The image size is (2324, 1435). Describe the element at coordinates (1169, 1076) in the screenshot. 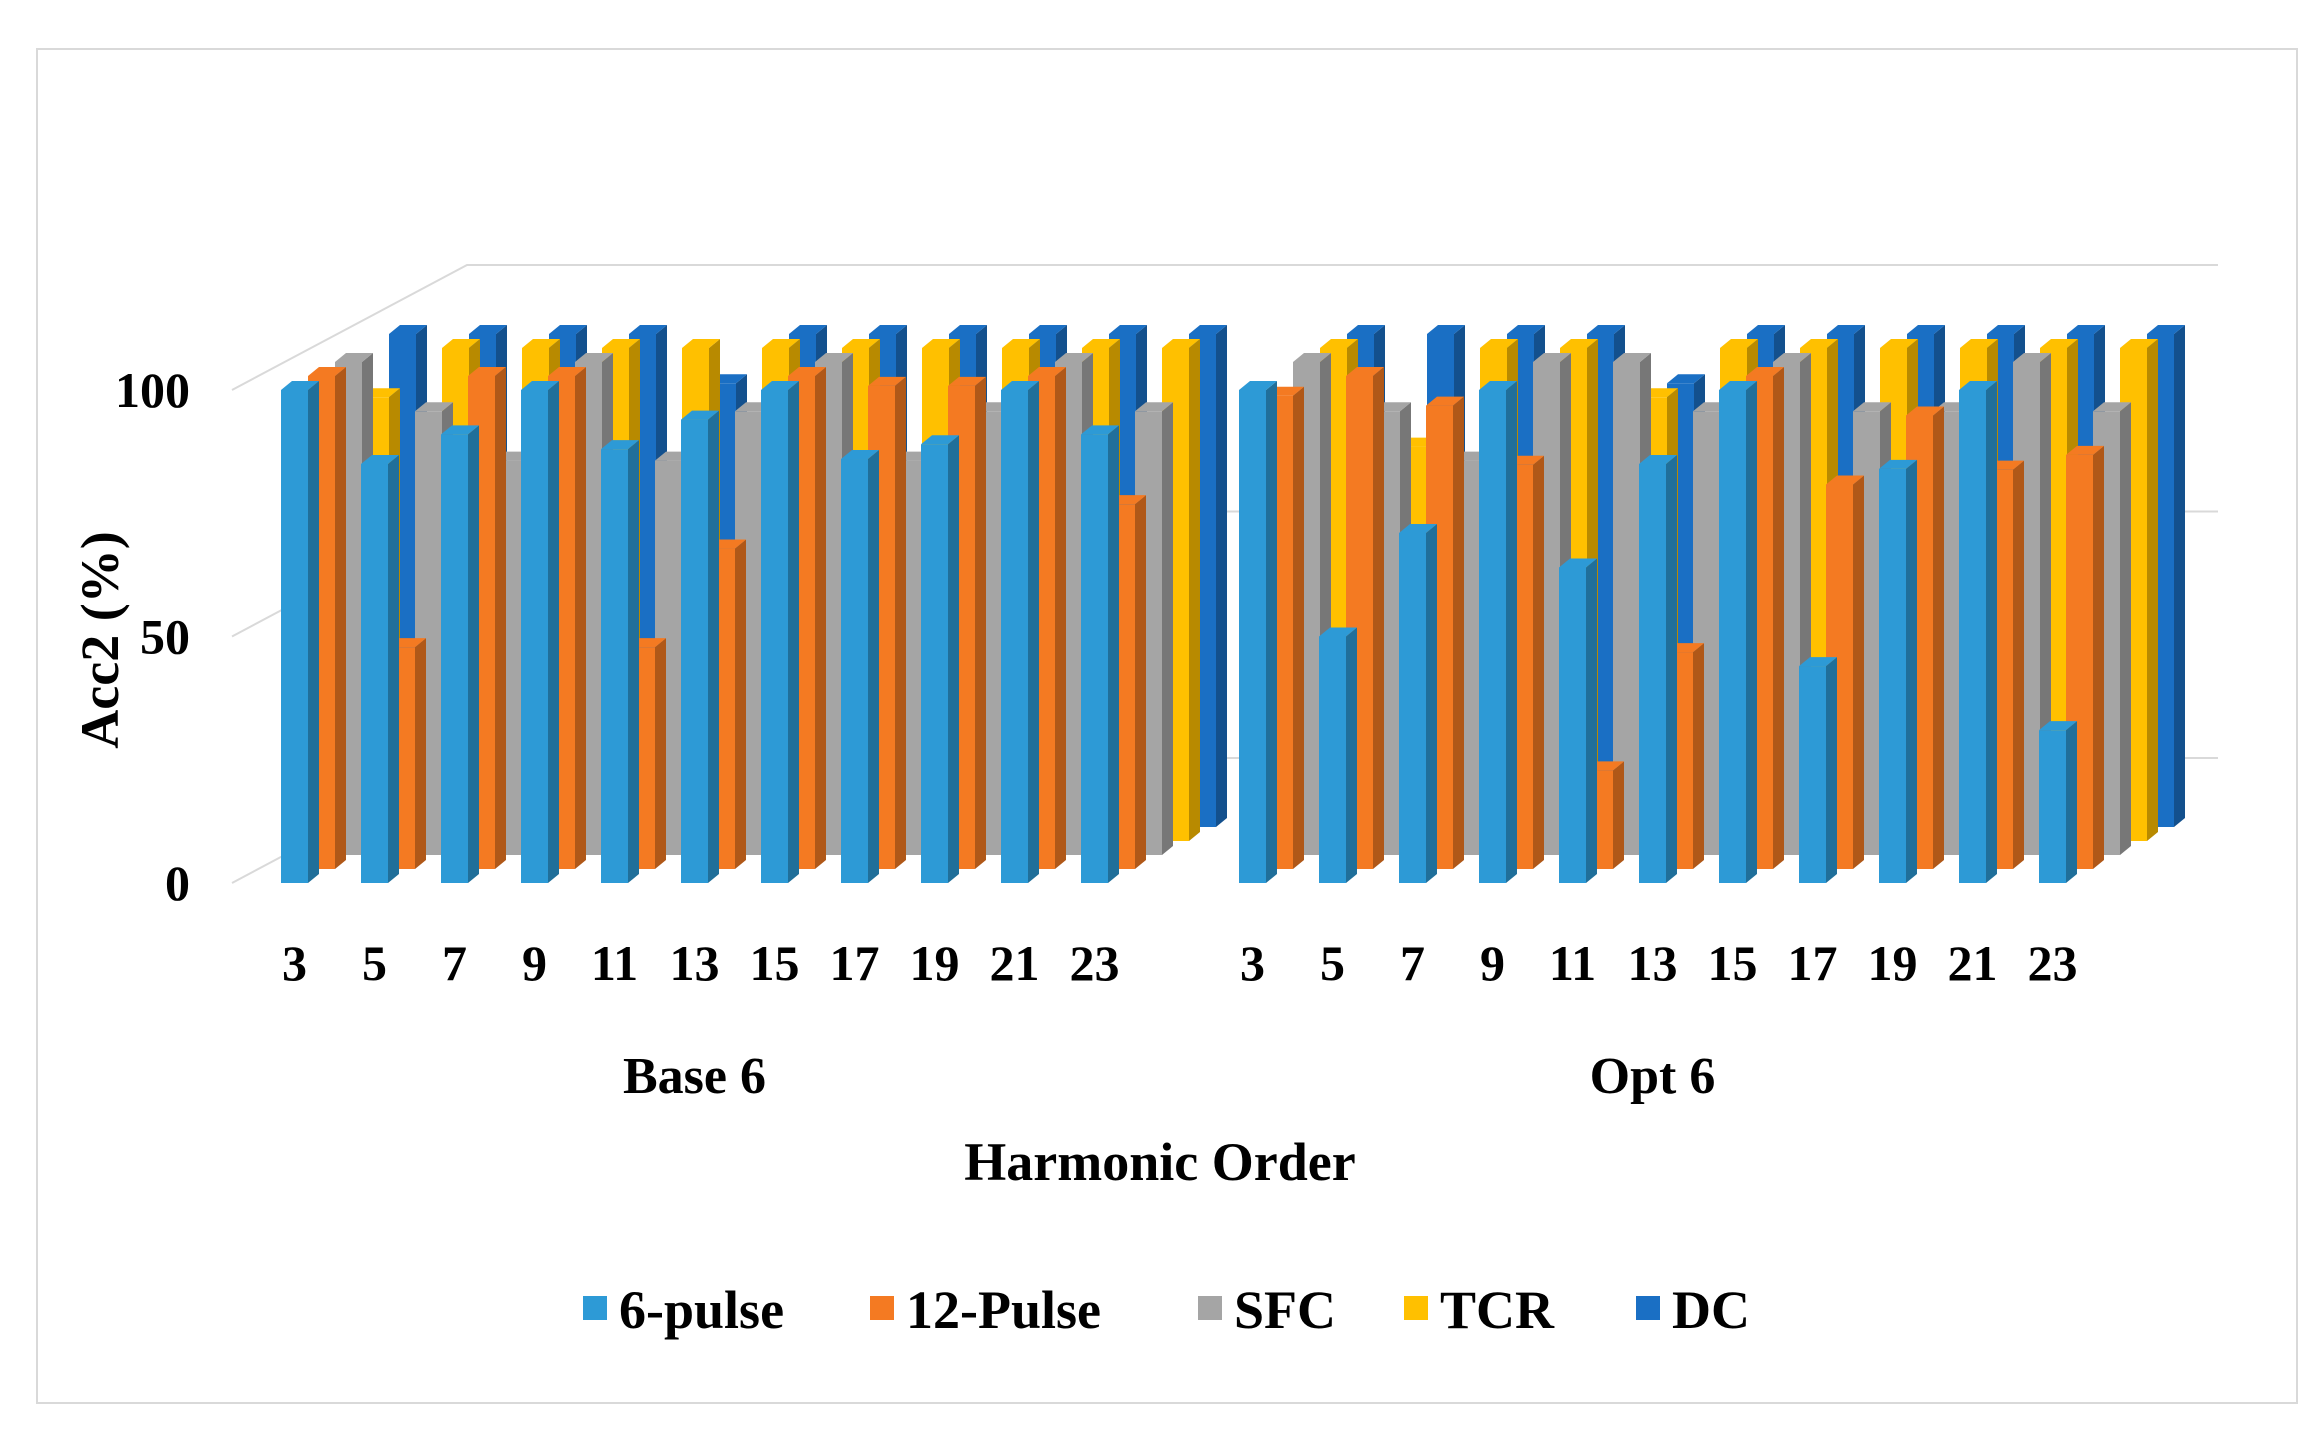

I see `group-labels: Base 6 Opt 6` at that location.